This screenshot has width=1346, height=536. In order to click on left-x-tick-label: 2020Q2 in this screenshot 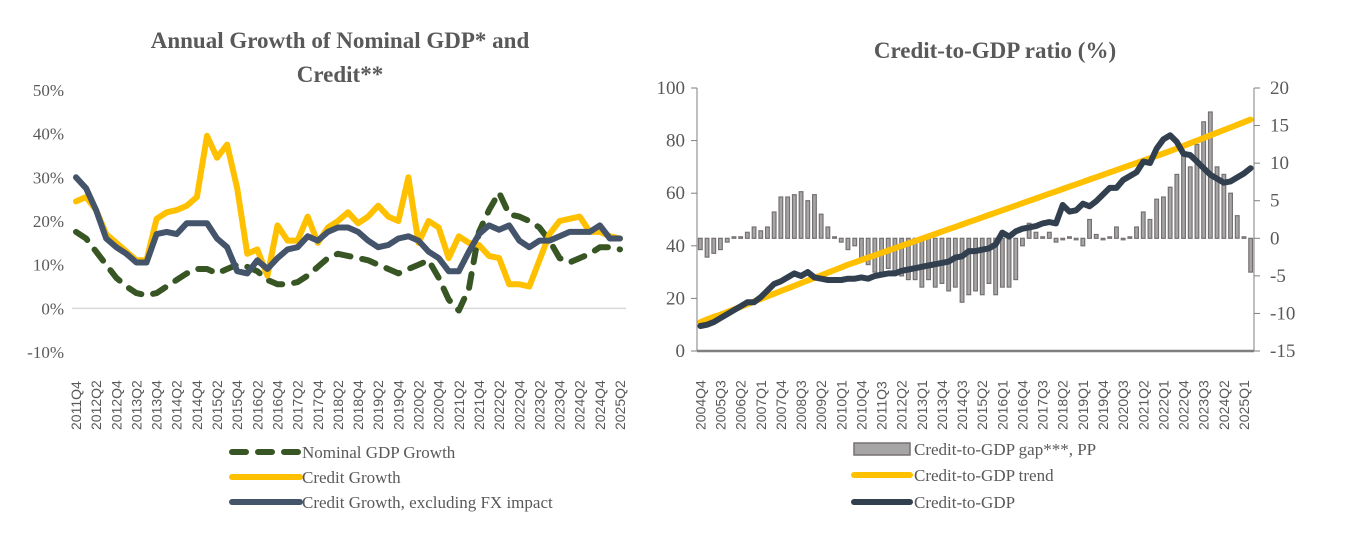, I will do `click(419, 405)`.